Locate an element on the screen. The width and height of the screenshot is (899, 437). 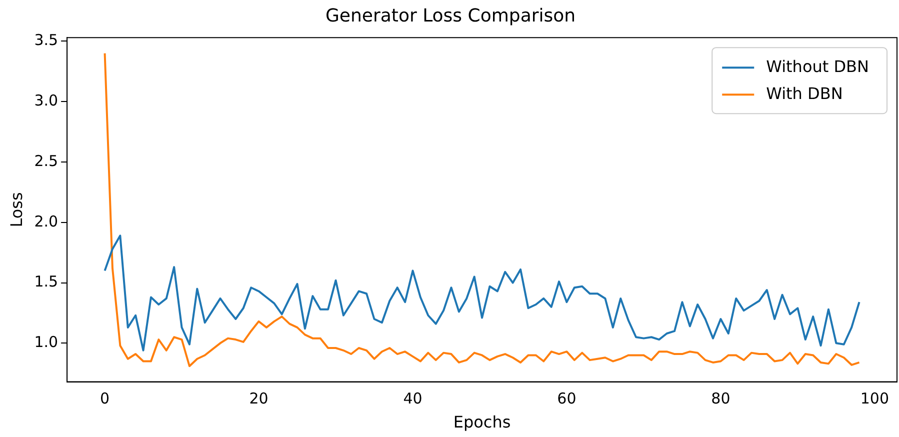
x-tick-label: 40 is located at coordinates (412, 399).